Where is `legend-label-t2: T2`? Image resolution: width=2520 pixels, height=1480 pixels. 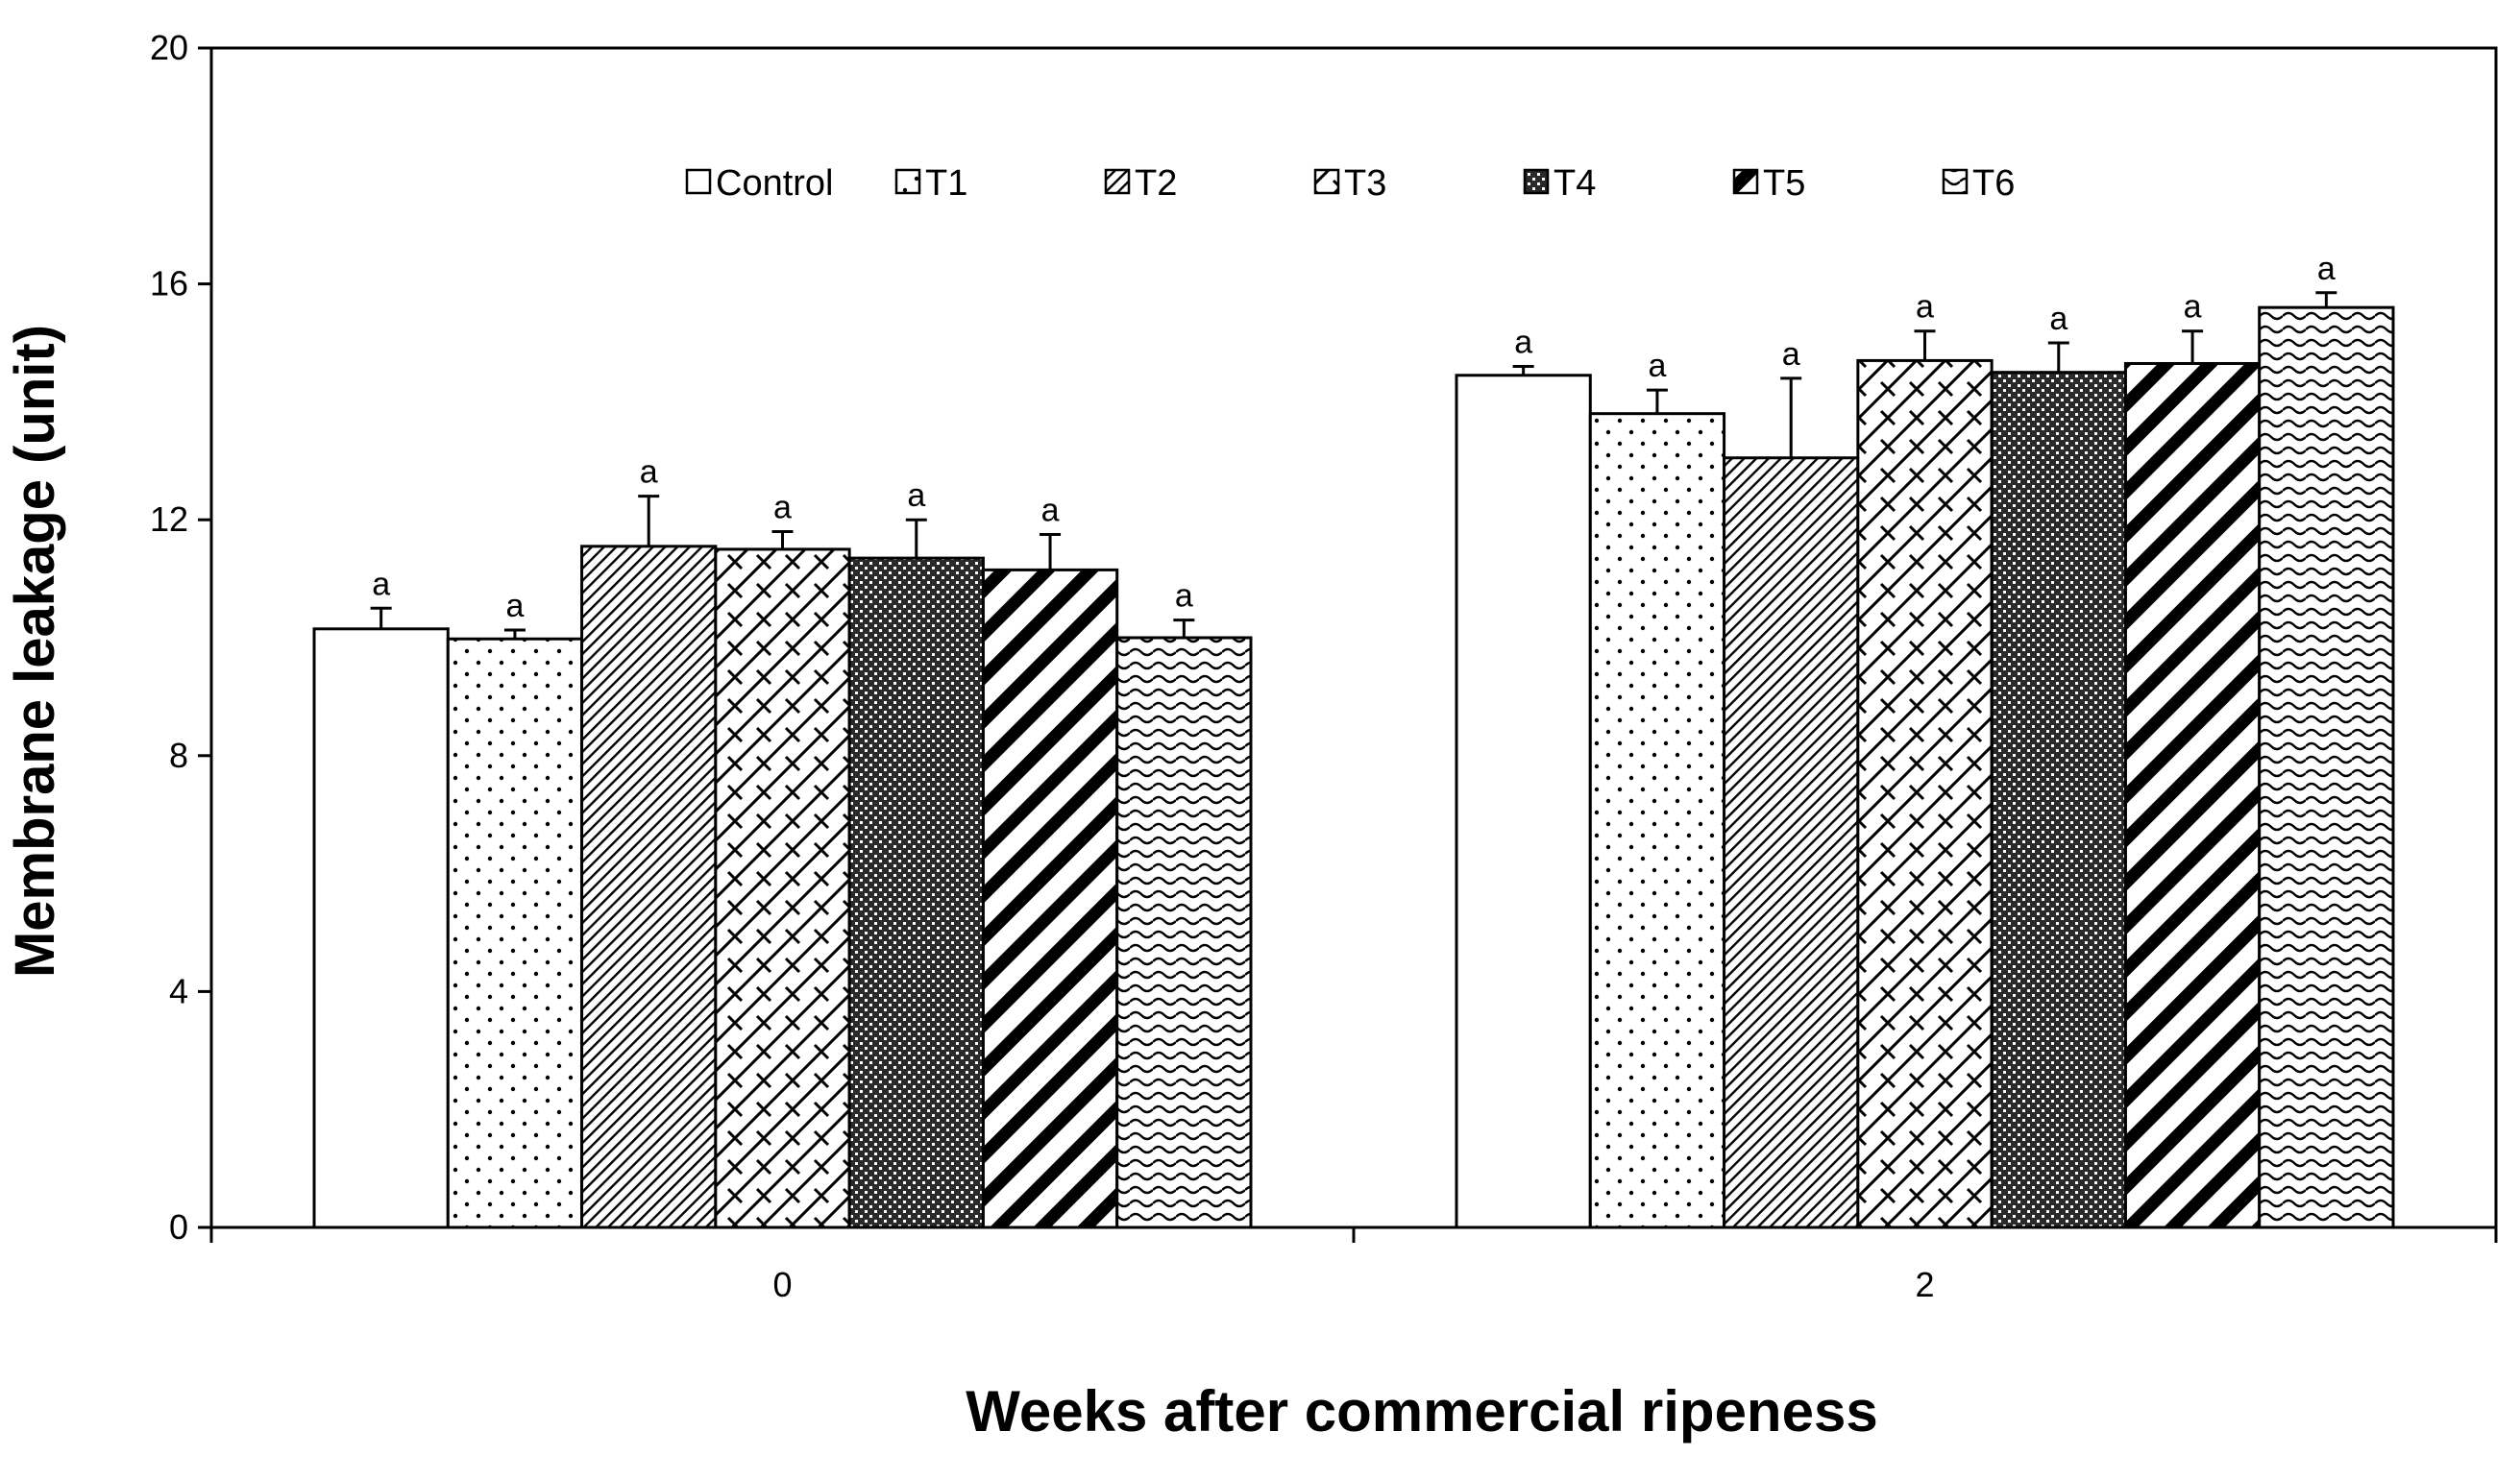
legend-label-t2: T2 is located at coordinates (1156, 183).